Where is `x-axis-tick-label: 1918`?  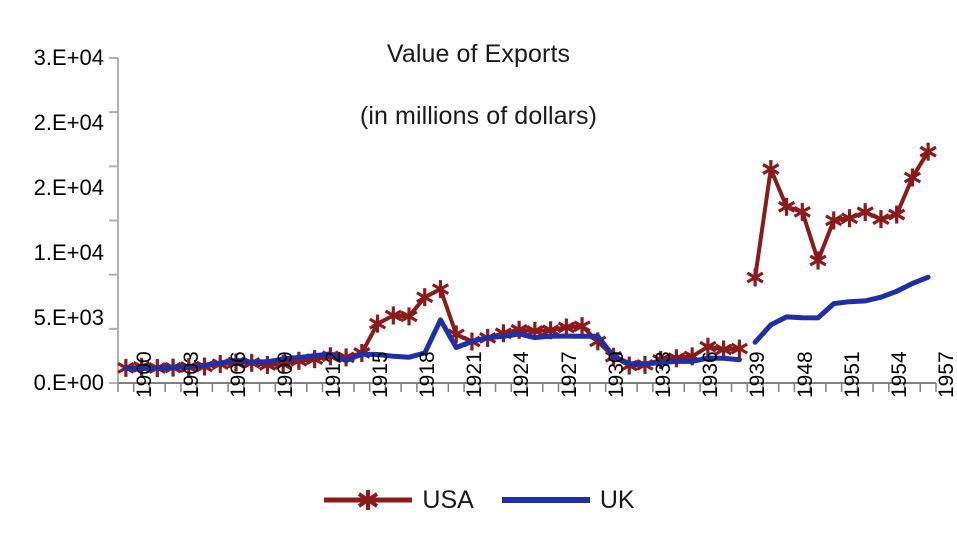
x-axis-tick-label: 1918 is located at coordinates (428, 374).